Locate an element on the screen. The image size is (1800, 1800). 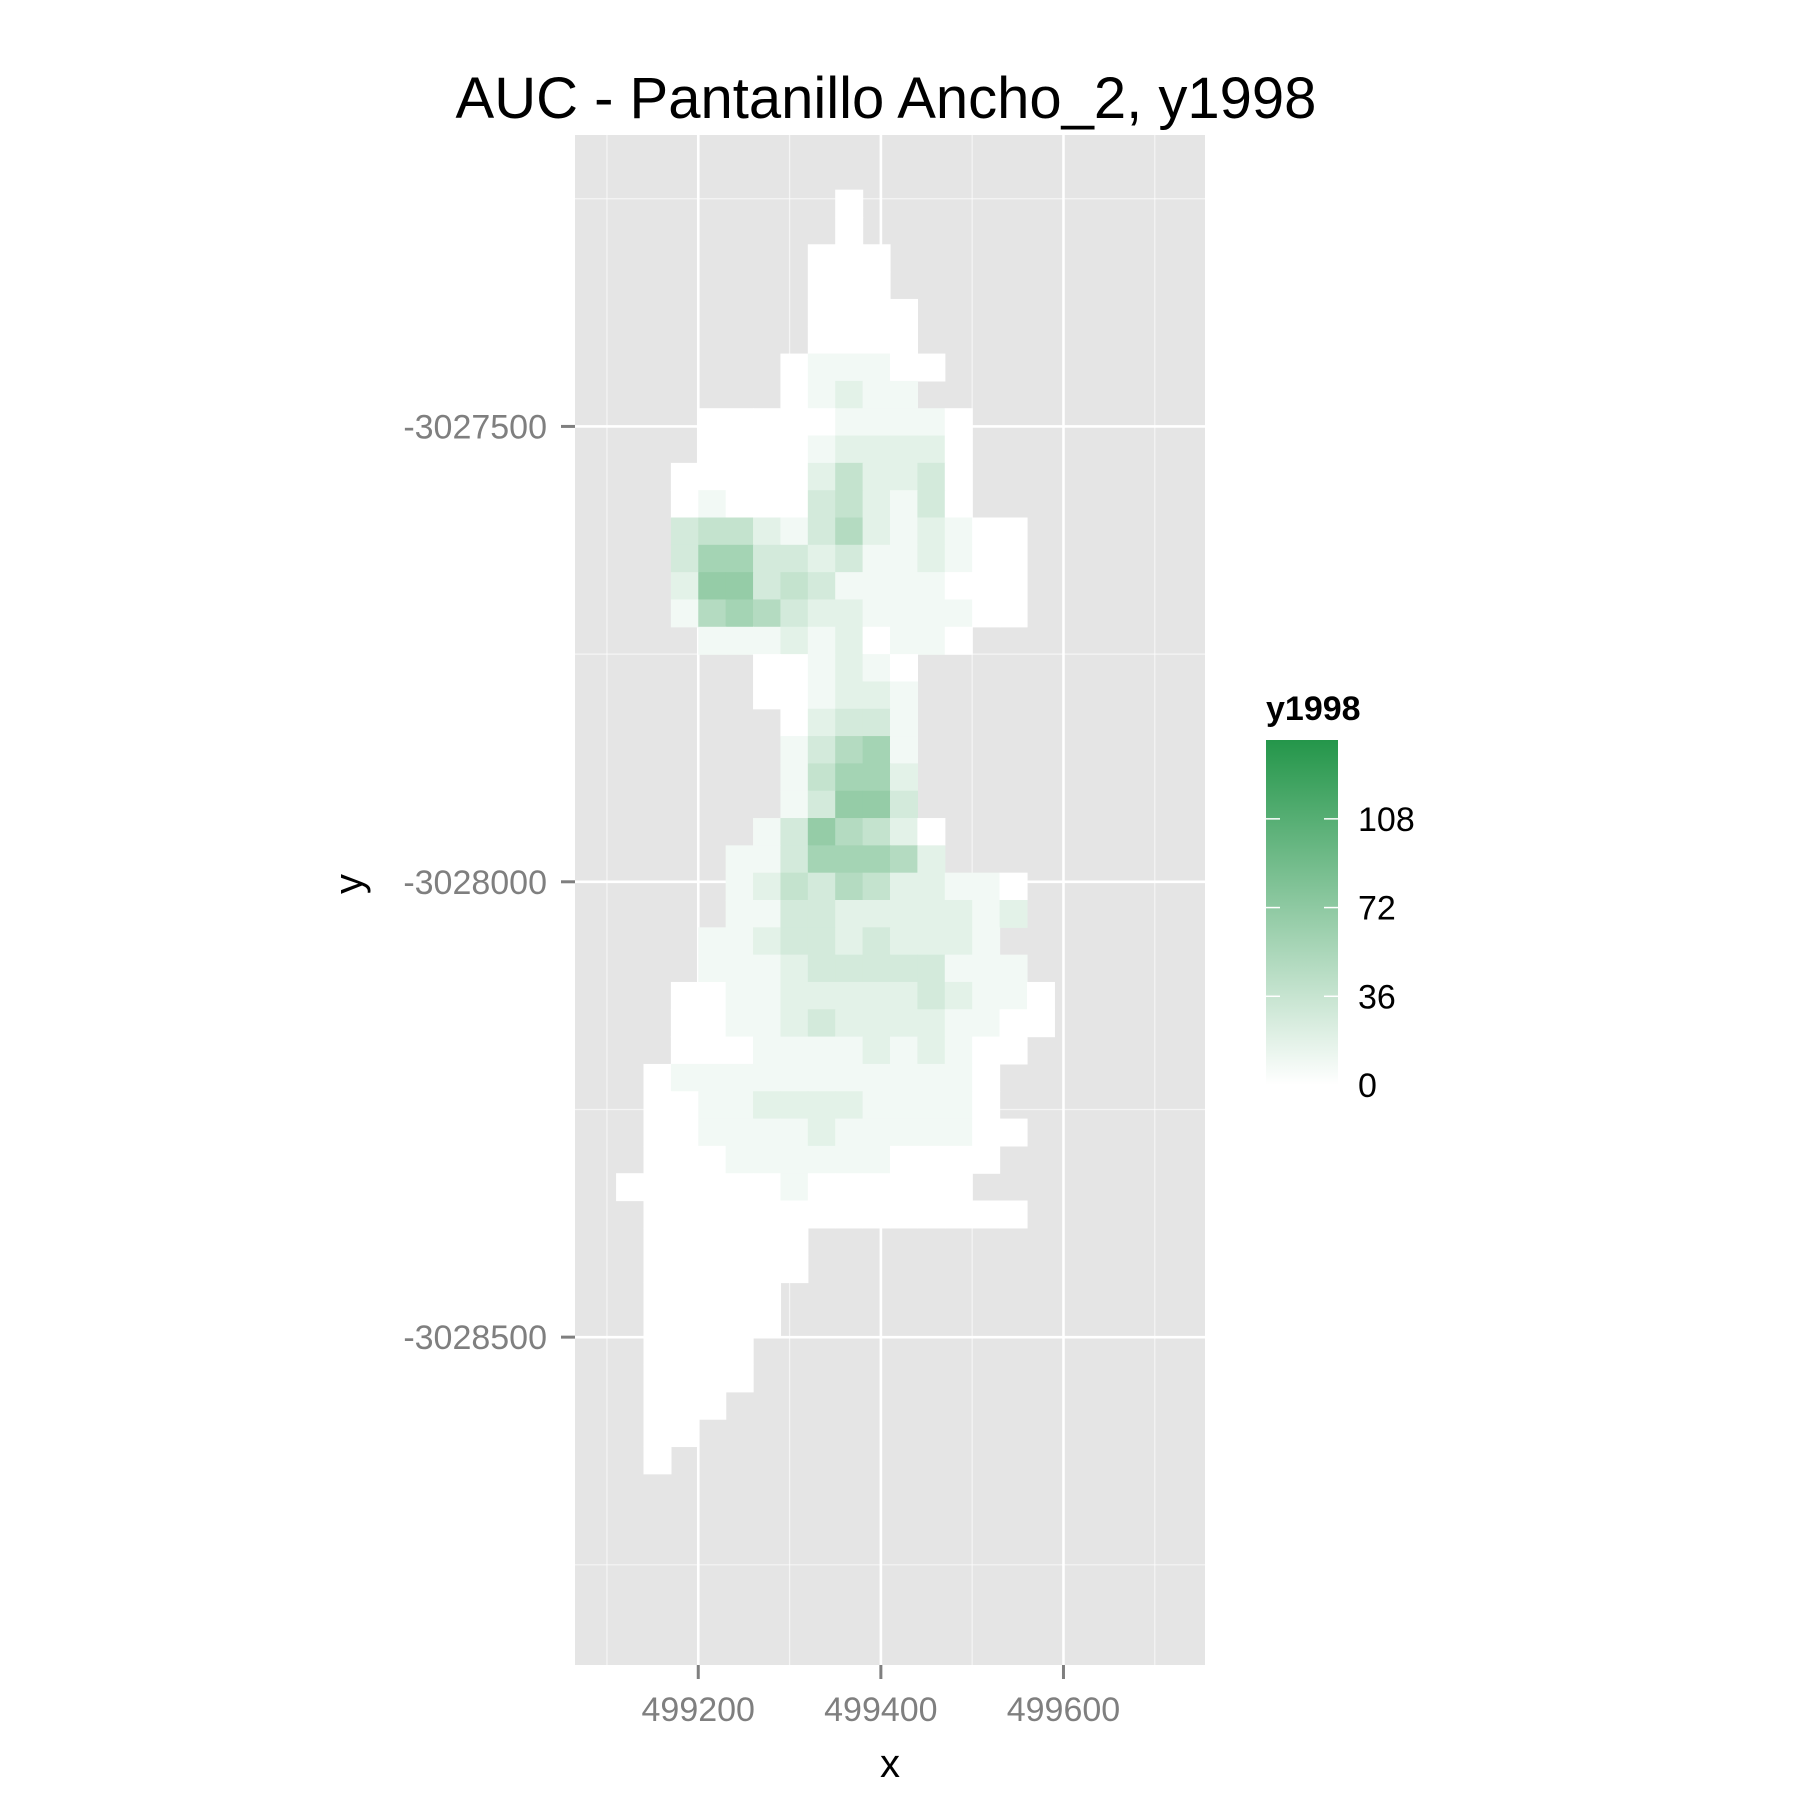
y-tick-label: -3028000 is located at coordinates (475, 883).